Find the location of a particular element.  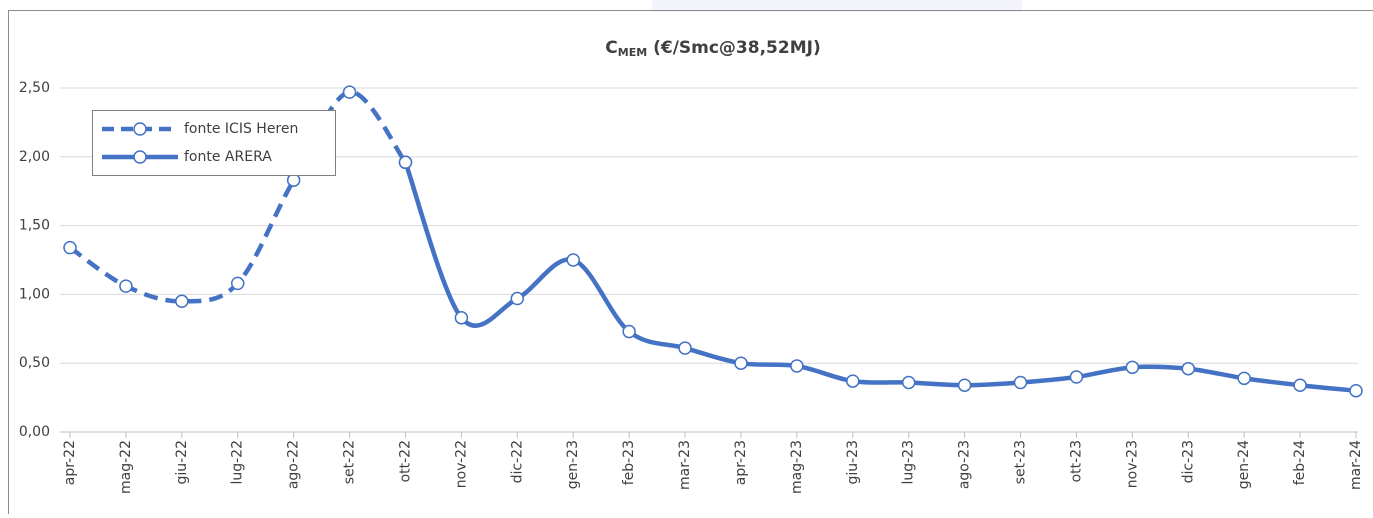

x-tick-label: gen-23 is located at coordinates (573, 464).